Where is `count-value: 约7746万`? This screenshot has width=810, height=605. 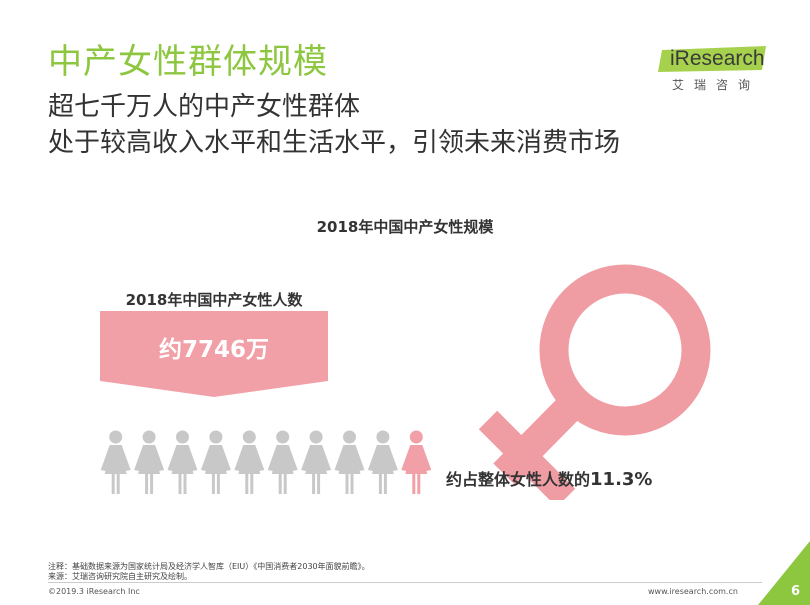
count-value: 约7746万 is located at coordinates (213, 350).